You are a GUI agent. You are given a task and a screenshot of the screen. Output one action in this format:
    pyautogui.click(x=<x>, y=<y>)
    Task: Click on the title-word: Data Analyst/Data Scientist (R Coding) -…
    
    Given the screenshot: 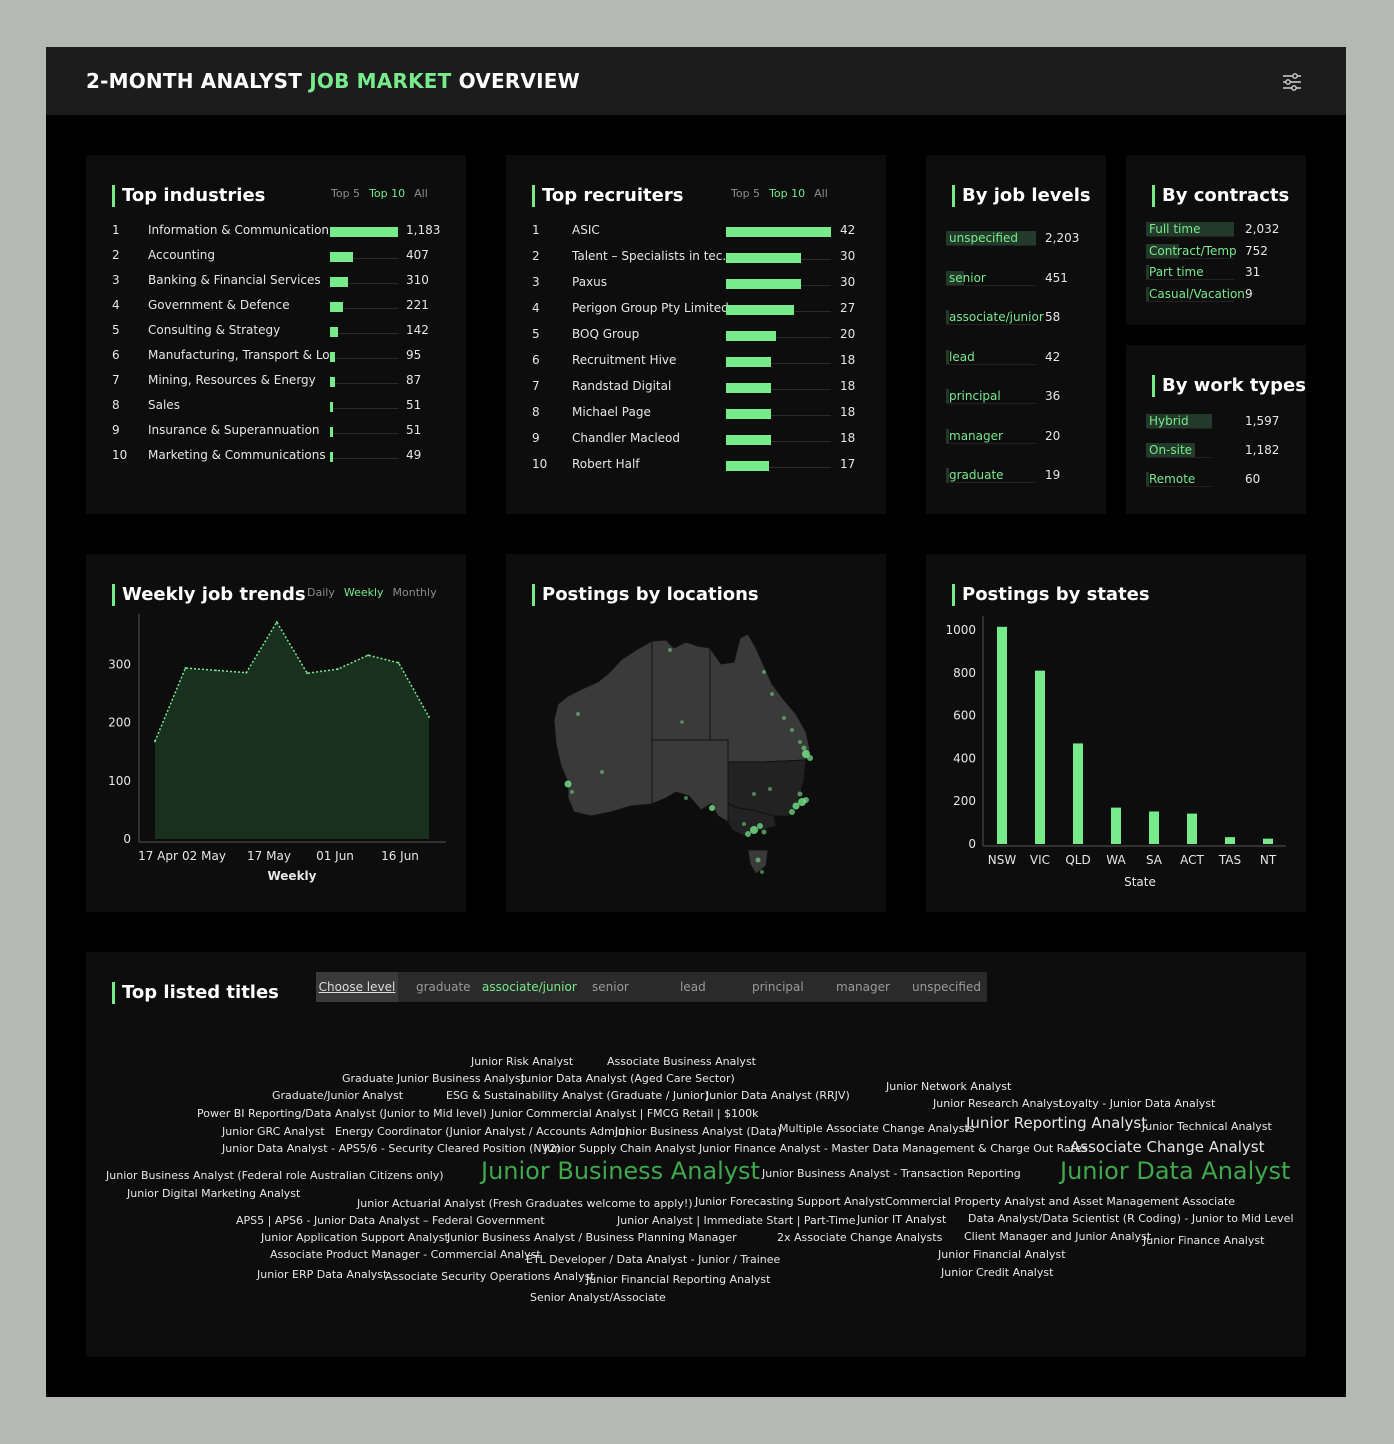 What is the action you would take?
    pyautogui.click(x=1131, y=1218)
    